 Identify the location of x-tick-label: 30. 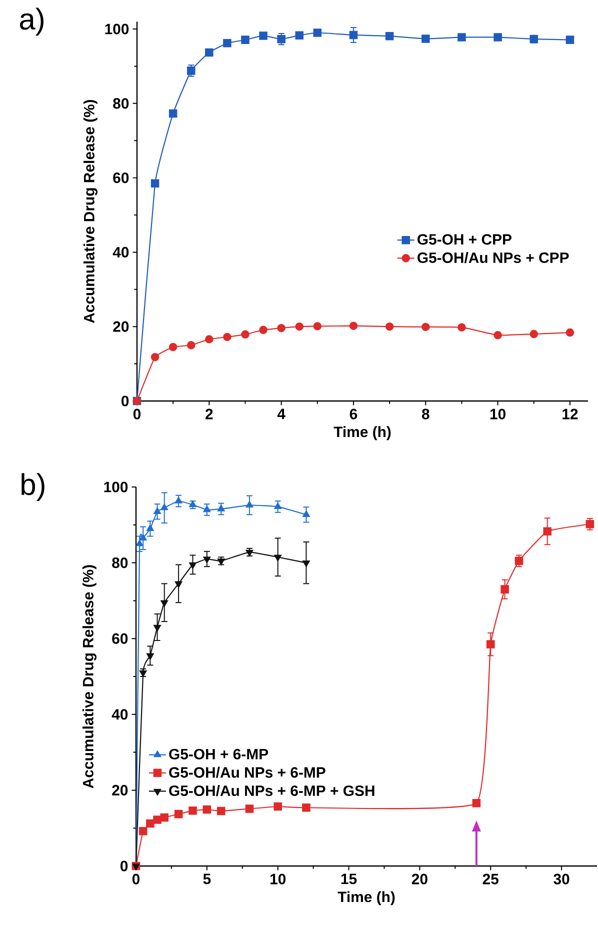
(562, 879).